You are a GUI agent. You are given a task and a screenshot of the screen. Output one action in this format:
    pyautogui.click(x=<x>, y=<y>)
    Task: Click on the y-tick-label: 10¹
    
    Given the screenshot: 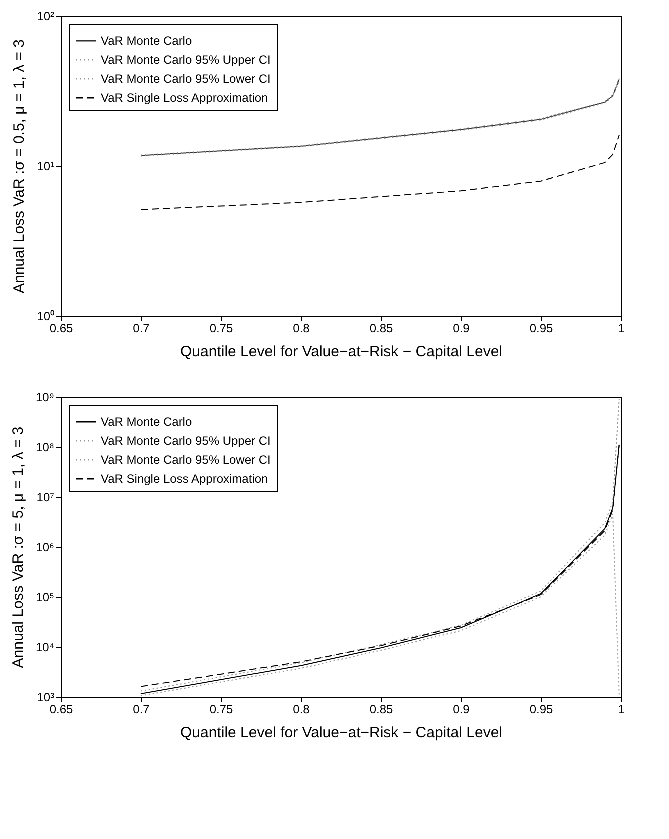 What is the action you would take?
    pyautogui.click(x=46, y=167)
    